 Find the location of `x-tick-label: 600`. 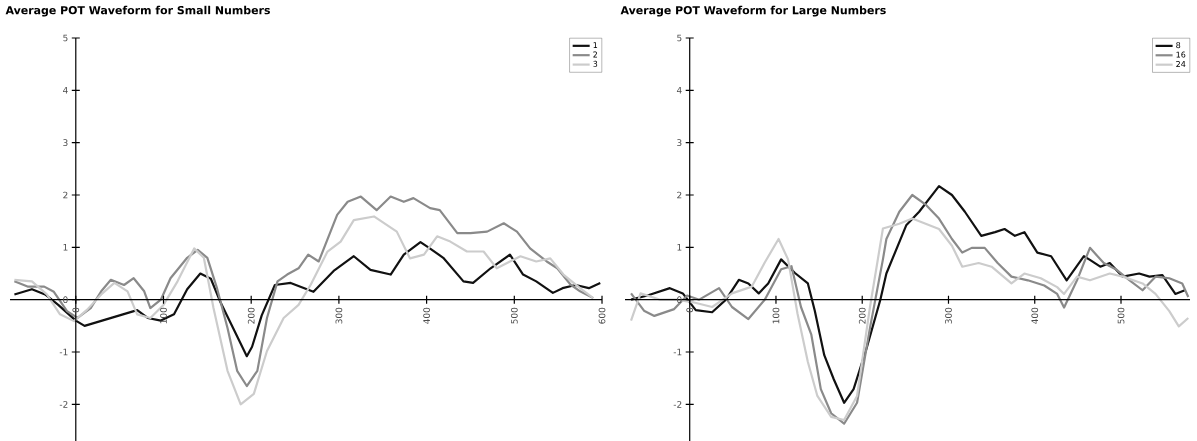

x-tick-label: 600 is located at coordinates (602, 315).